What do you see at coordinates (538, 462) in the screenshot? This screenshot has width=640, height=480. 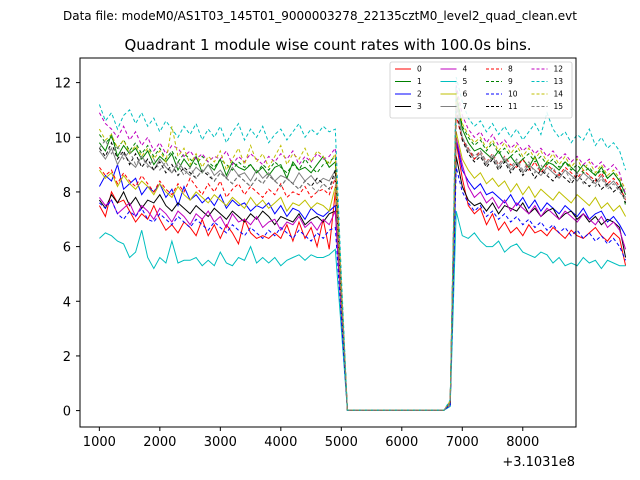 I see `x-axis-offset-label: +3.1031e8` at bounding box center [538, 462].